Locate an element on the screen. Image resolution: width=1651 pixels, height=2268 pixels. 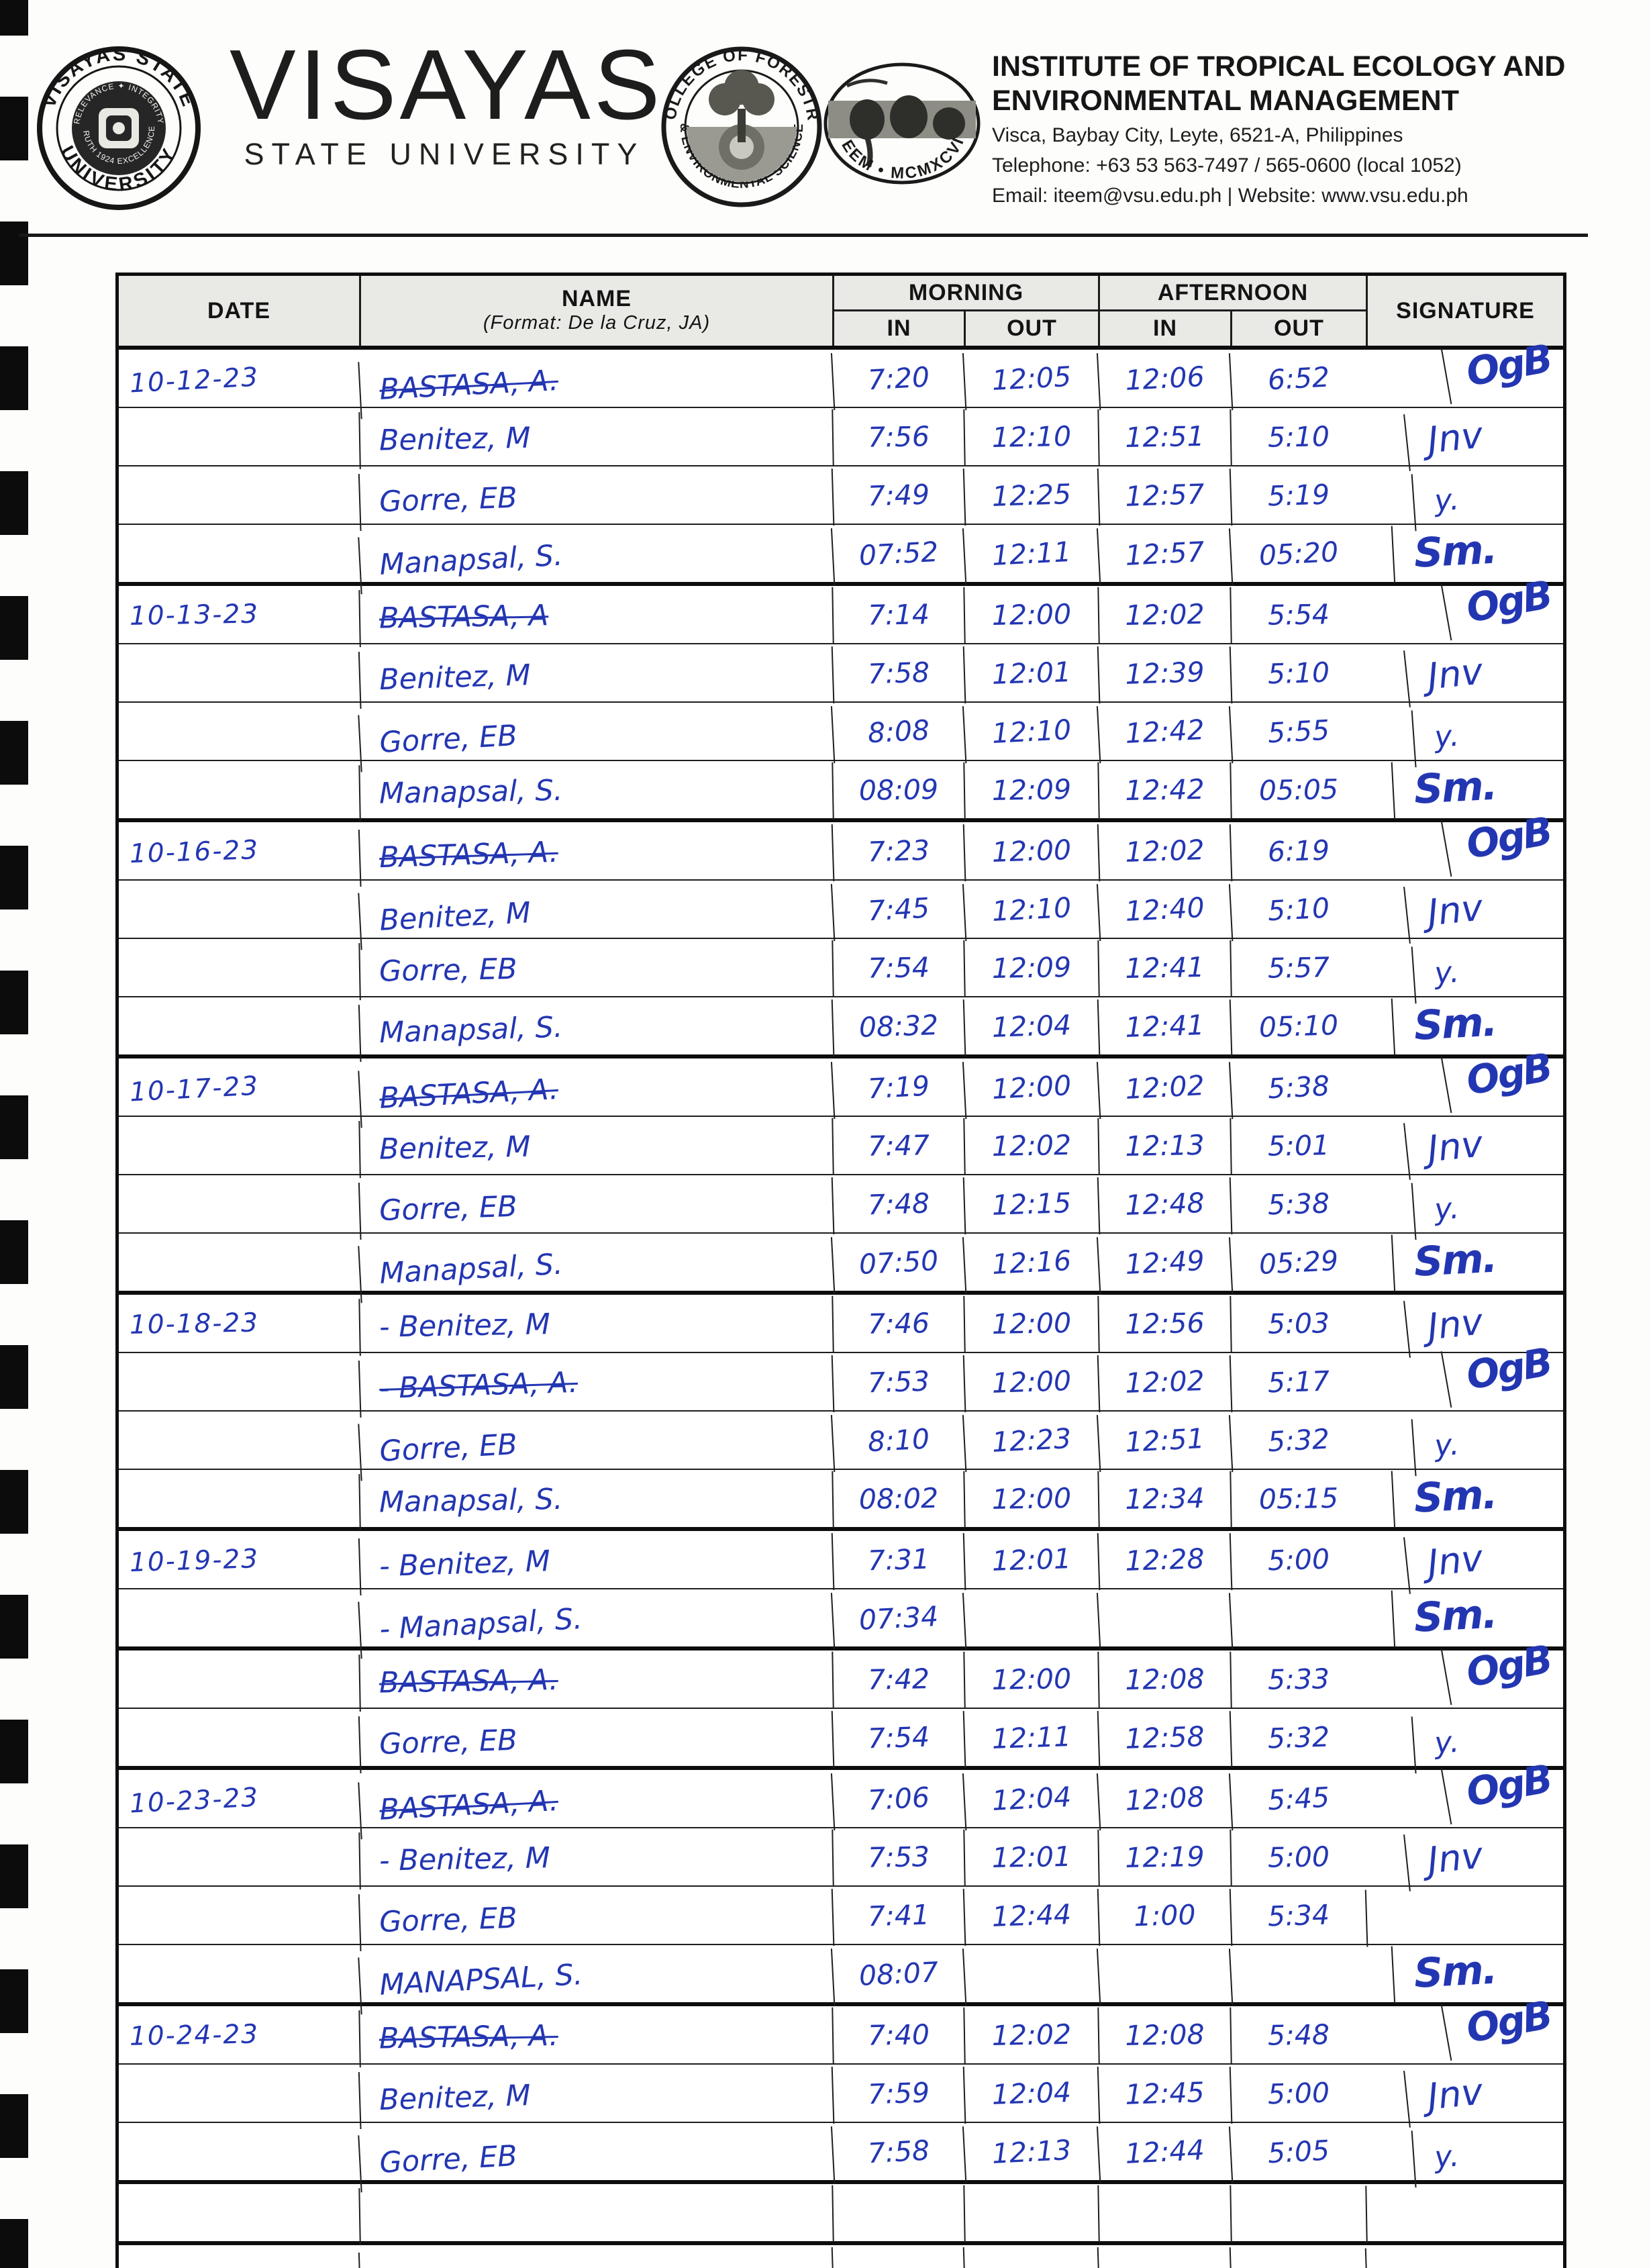
afternoon-out-cell: 05:10 is located at coordinates (1298, 1026).